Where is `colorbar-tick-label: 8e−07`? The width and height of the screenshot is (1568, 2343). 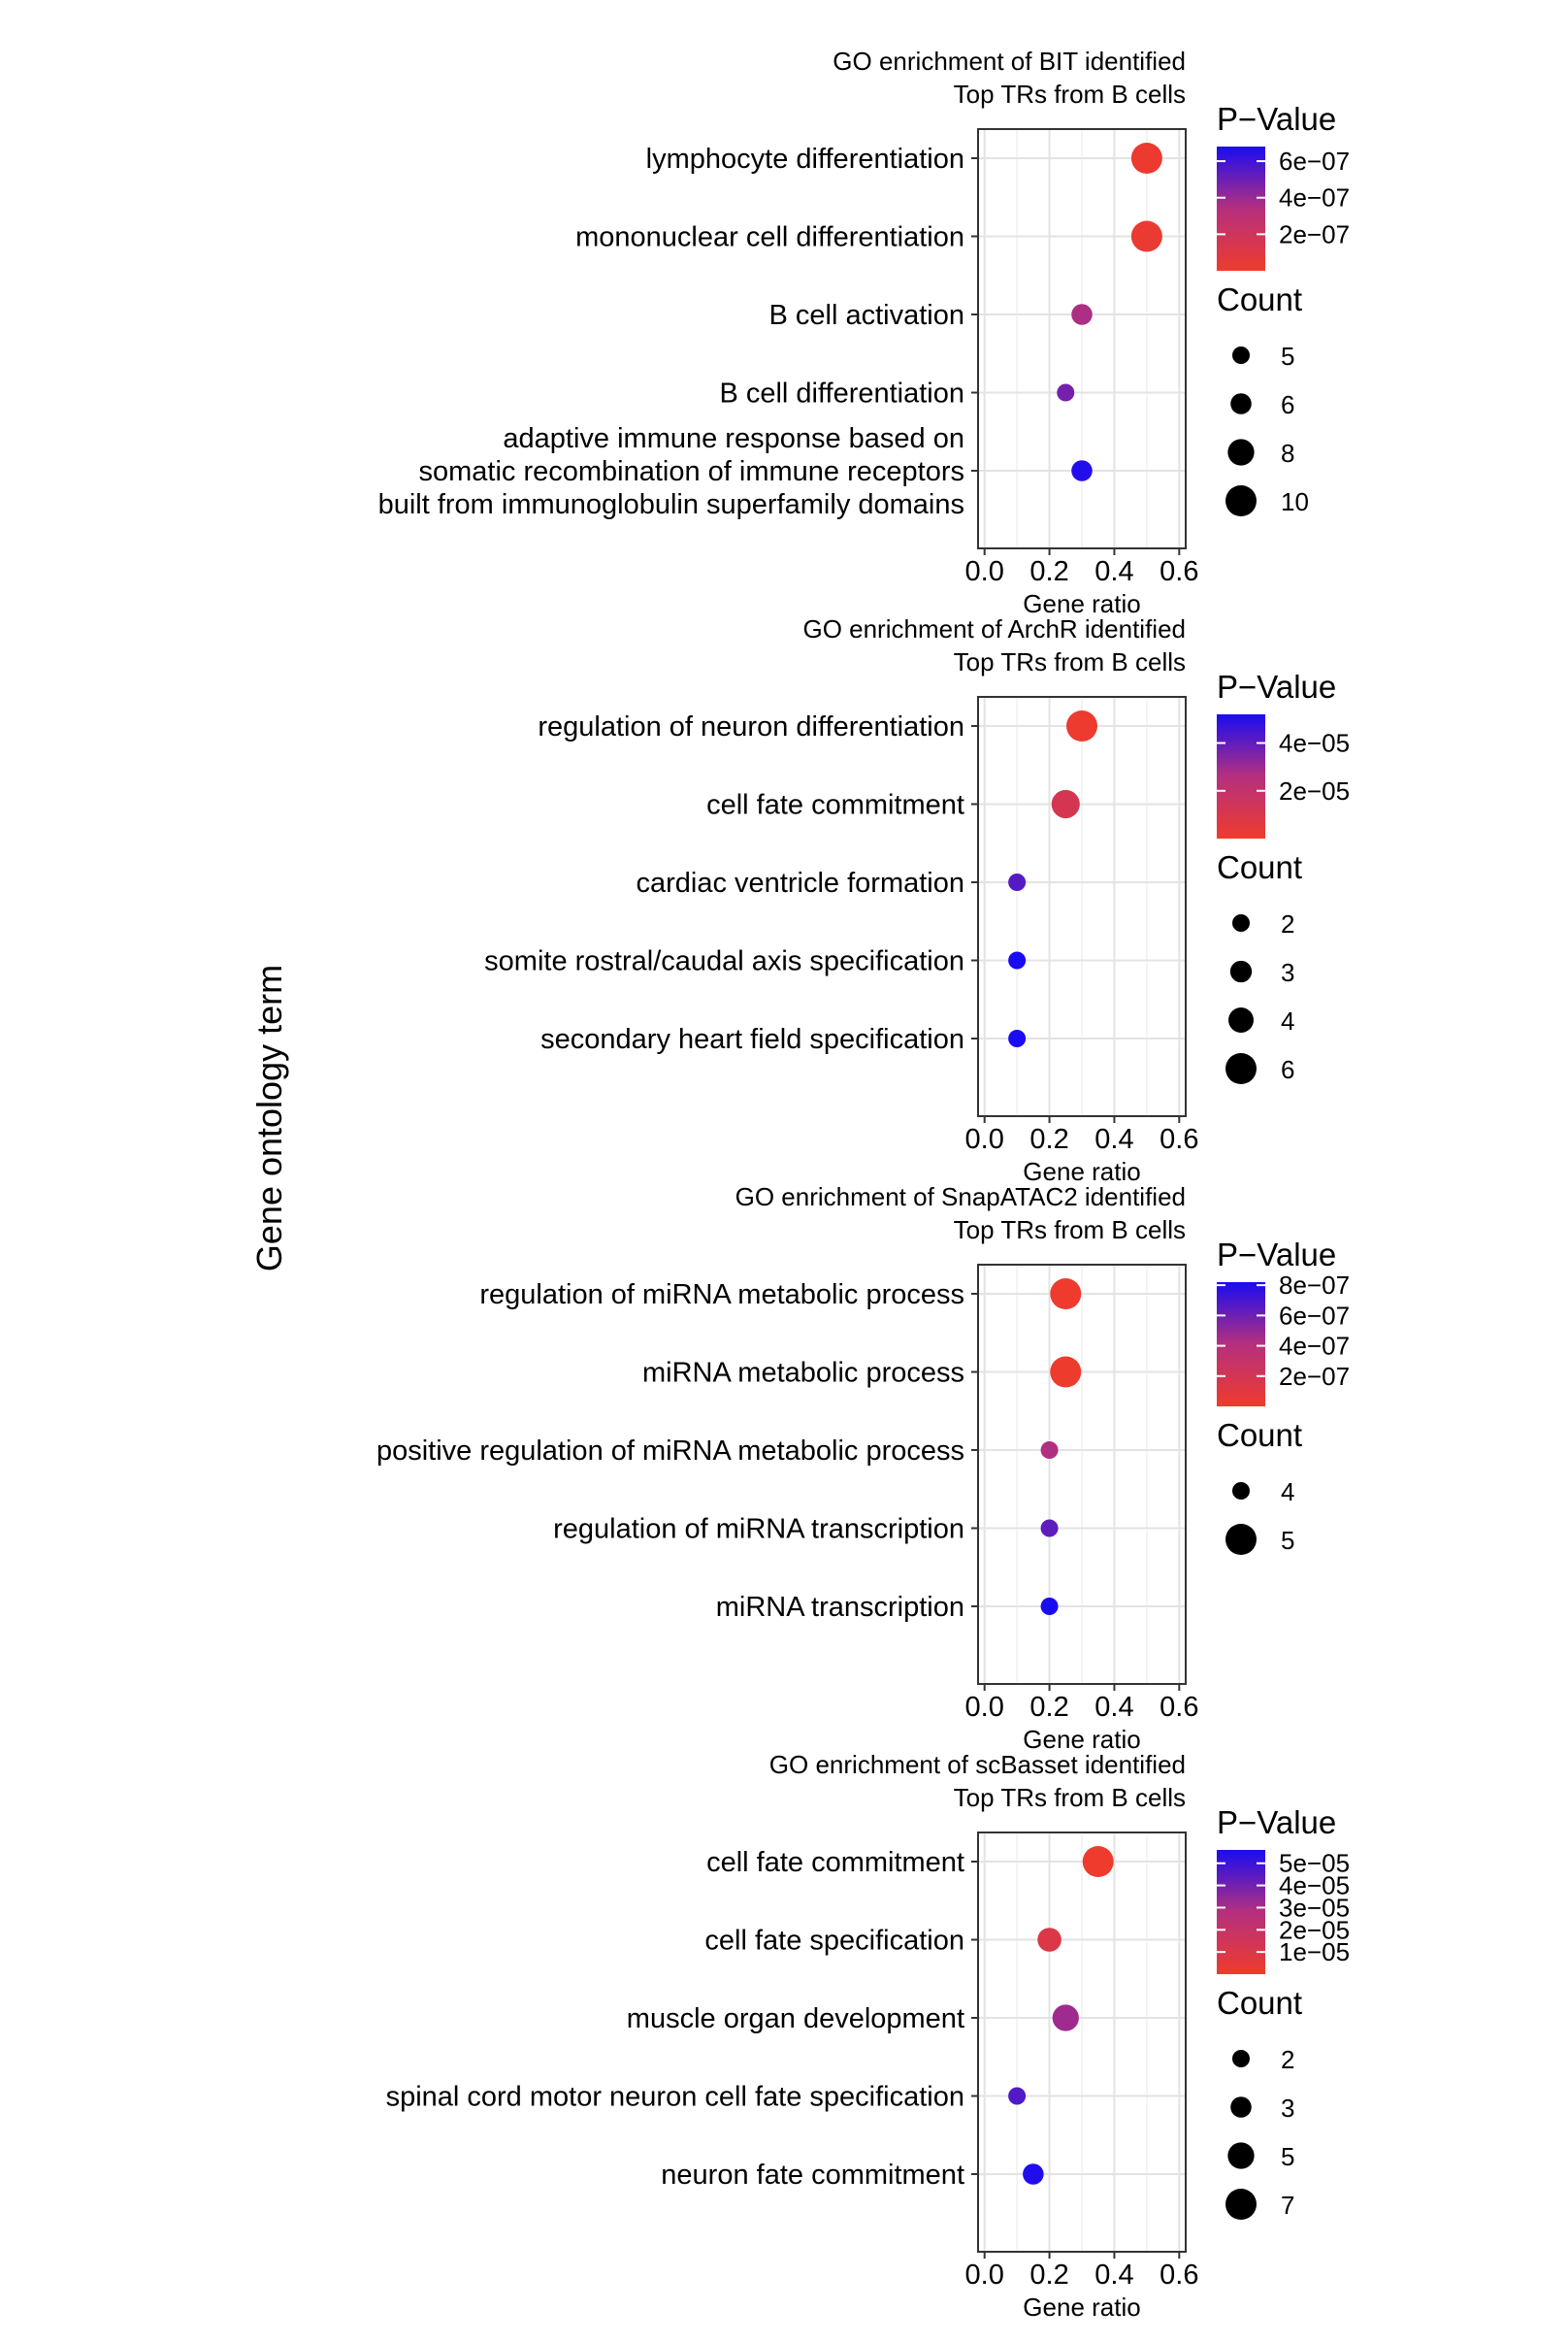
colorbar-tick-label: 8e−07 is located at coordinates (1314, 1285).